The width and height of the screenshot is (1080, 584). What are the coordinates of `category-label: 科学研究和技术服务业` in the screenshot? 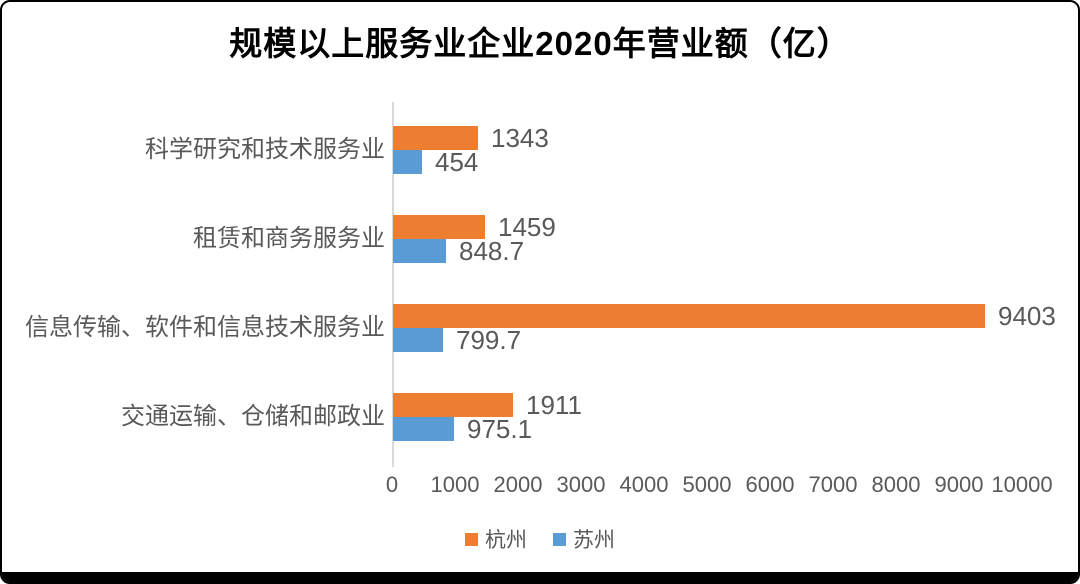 It's located at (265, 149).